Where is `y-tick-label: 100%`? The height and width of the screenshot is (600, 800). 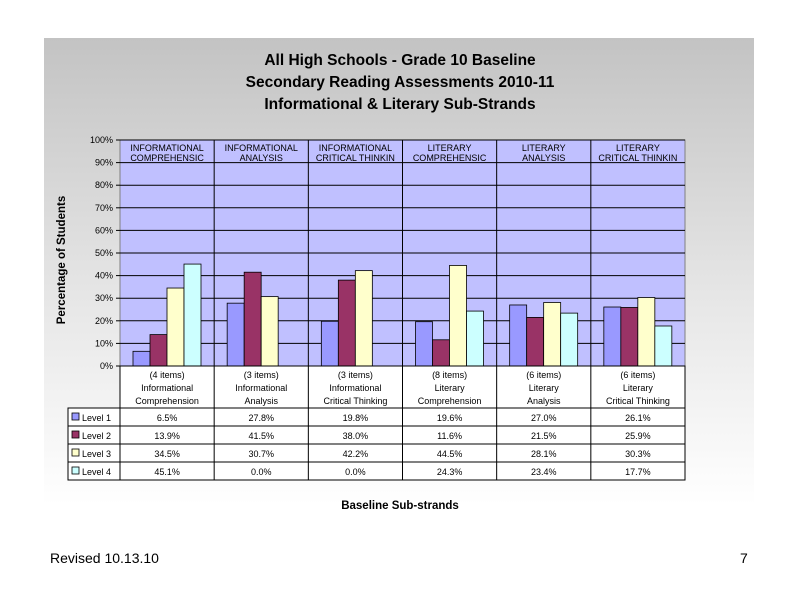
y-tick-label: 100% is located at coordinates (101, 140).